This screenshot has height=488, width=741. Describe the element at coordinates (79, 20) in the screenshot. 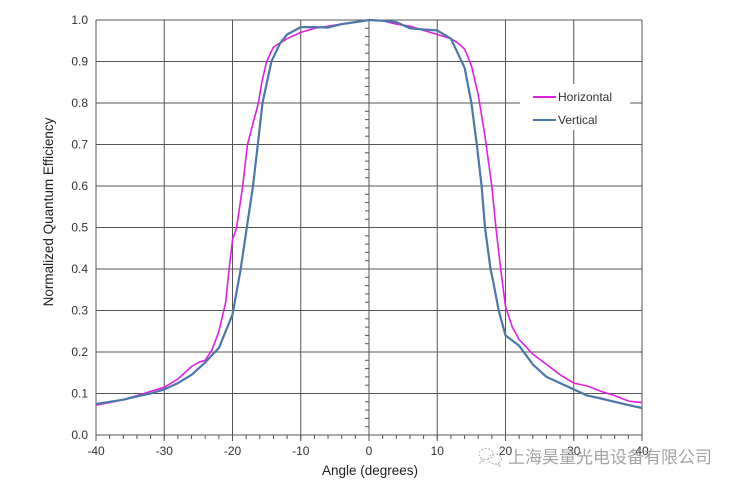

I see `y-tick-label: 1.0` at that location.